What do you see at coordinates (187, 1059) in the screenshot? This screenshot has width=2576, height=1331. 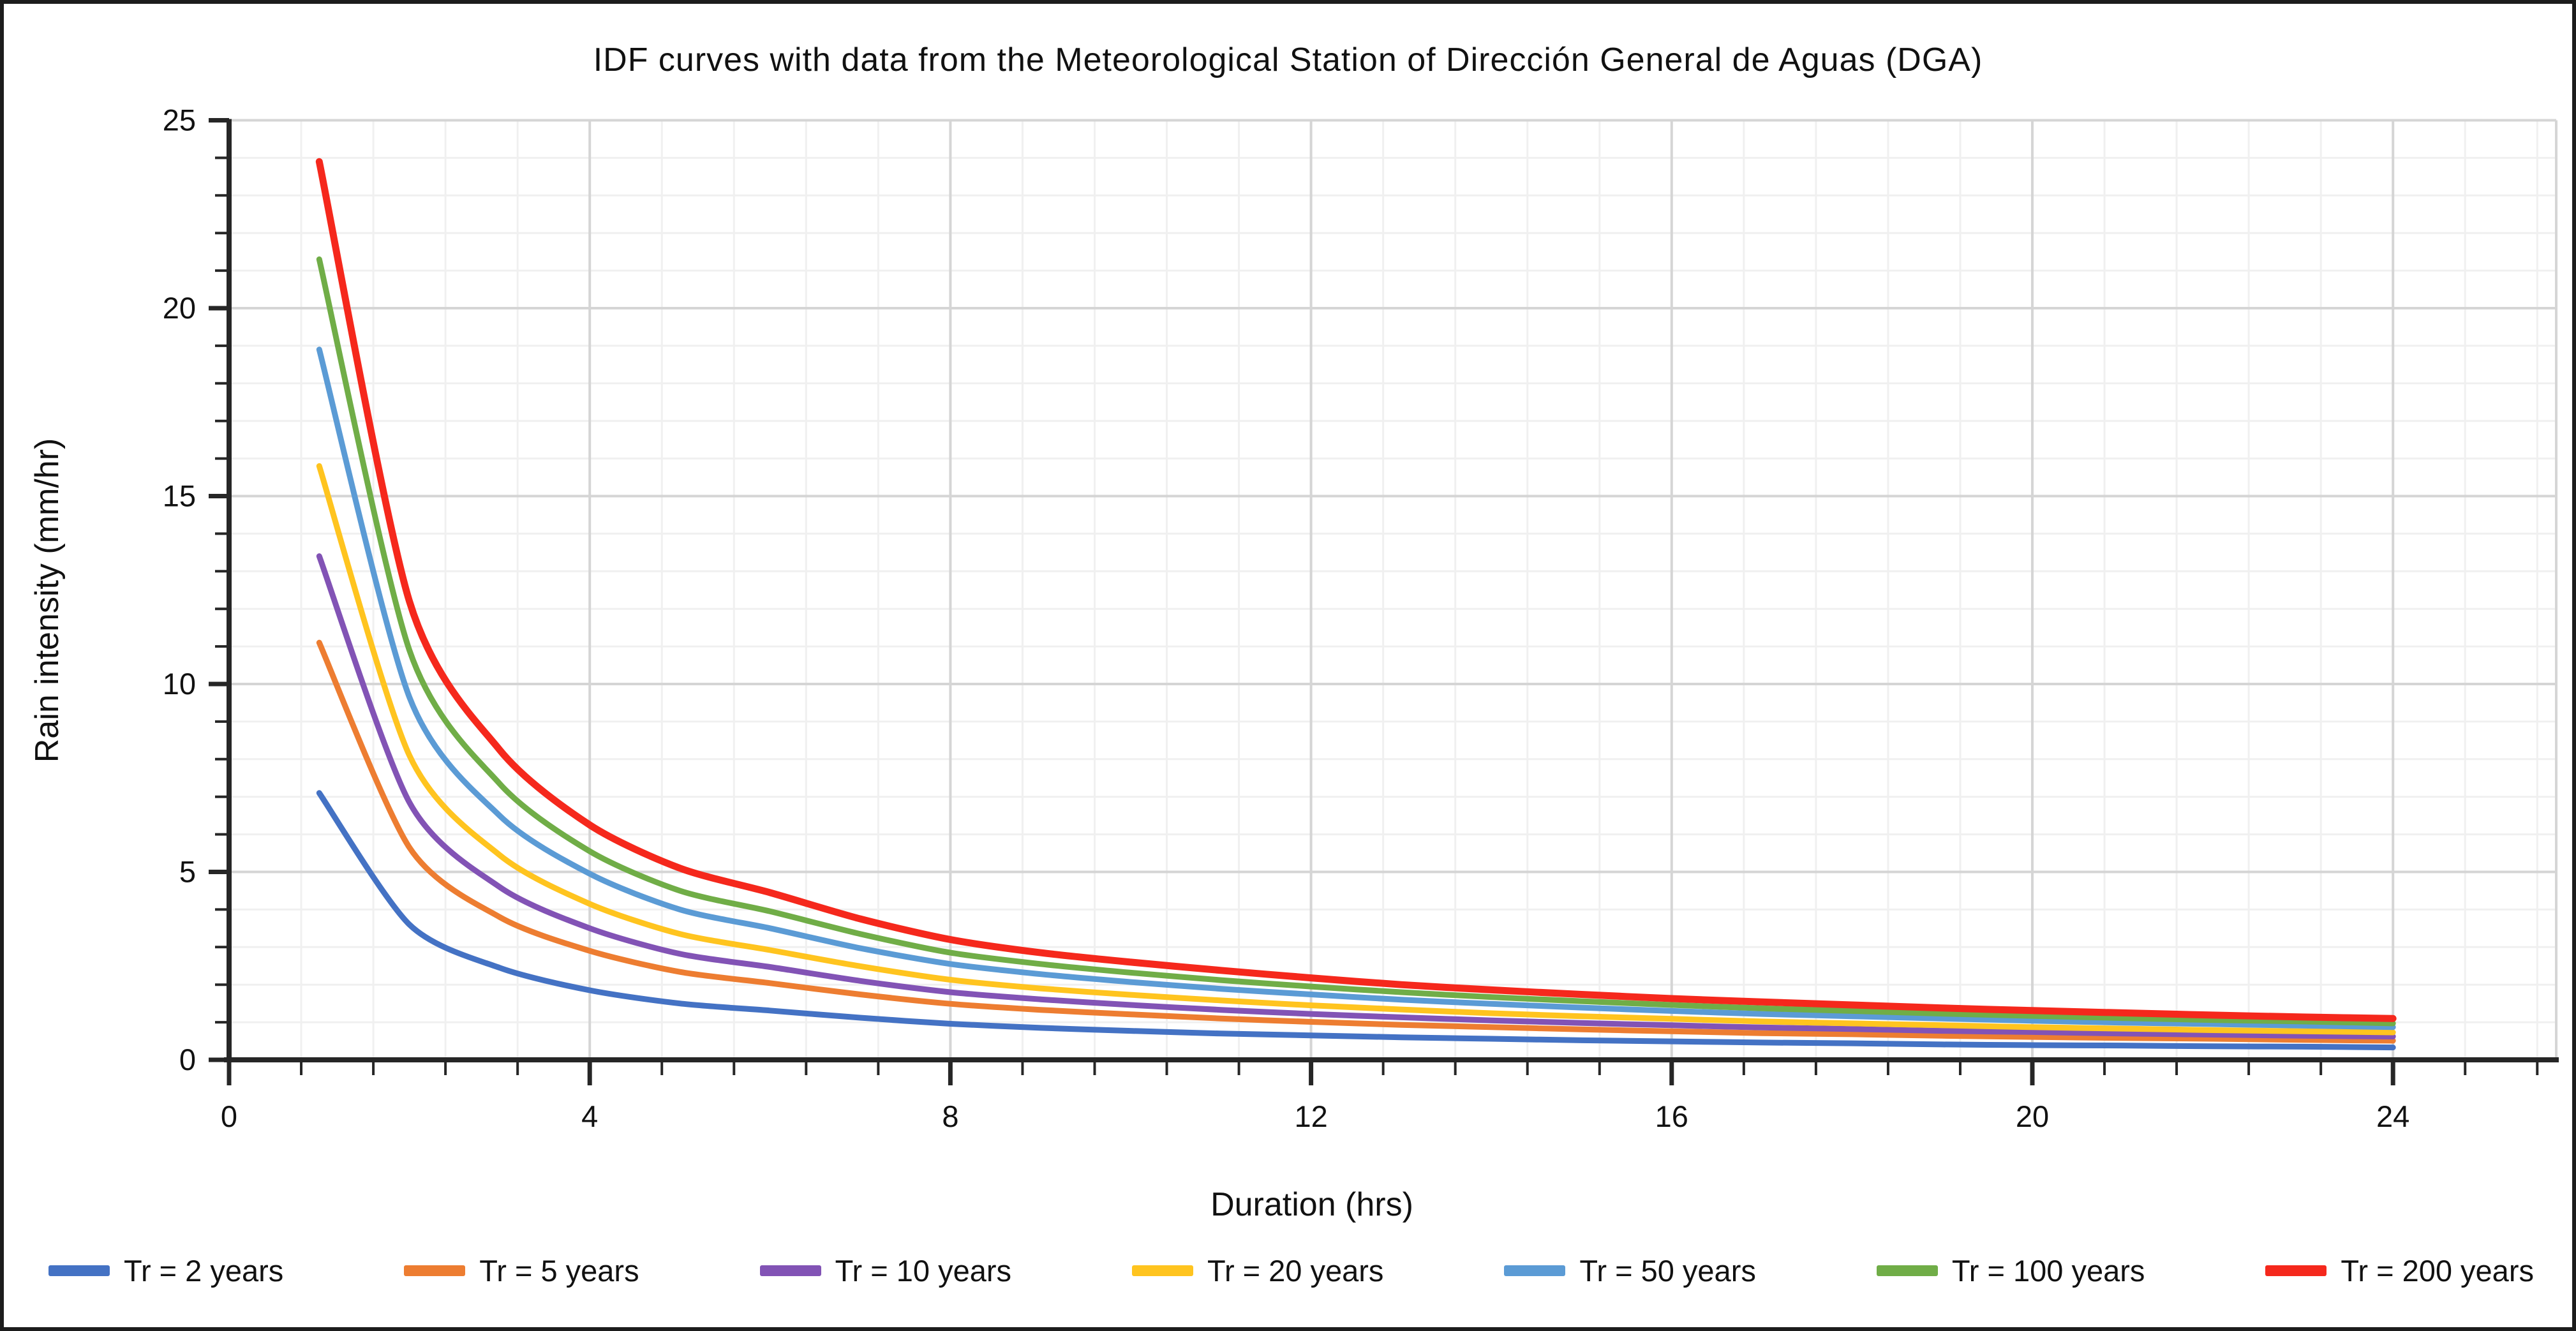 I see `y-tick-label: 0` at bounding box center [187, 1059].